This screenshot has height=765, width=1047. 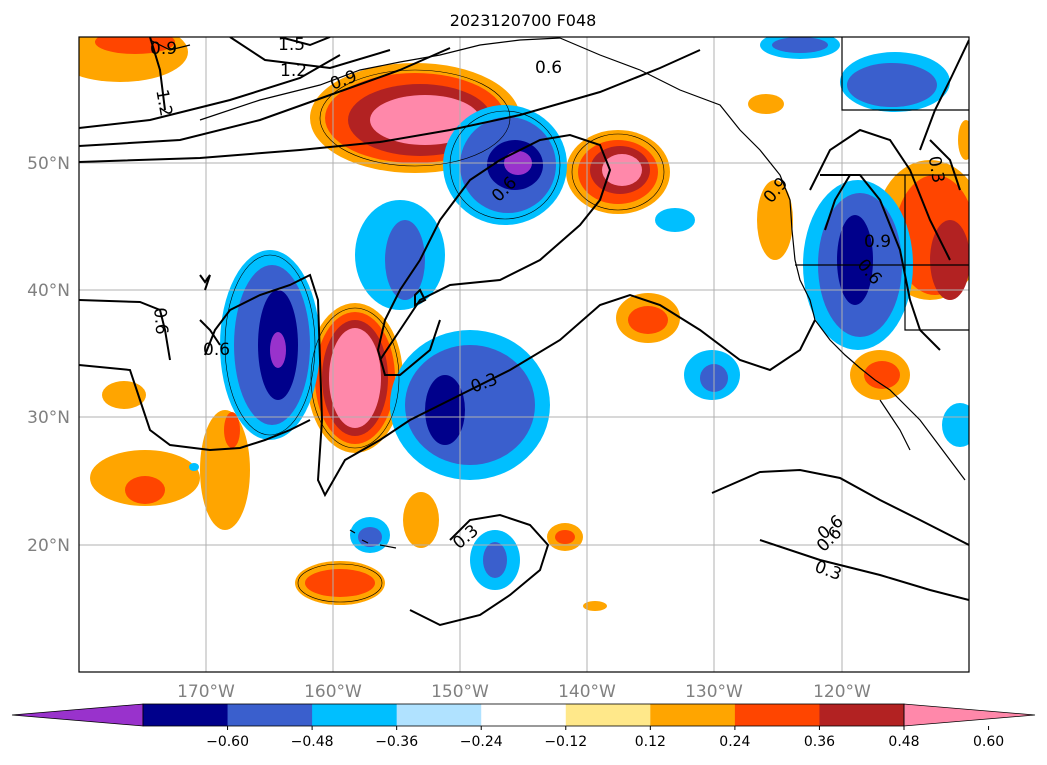 I want to click on colorbar-tick-label: 0.36, so click(x=819, y=742).